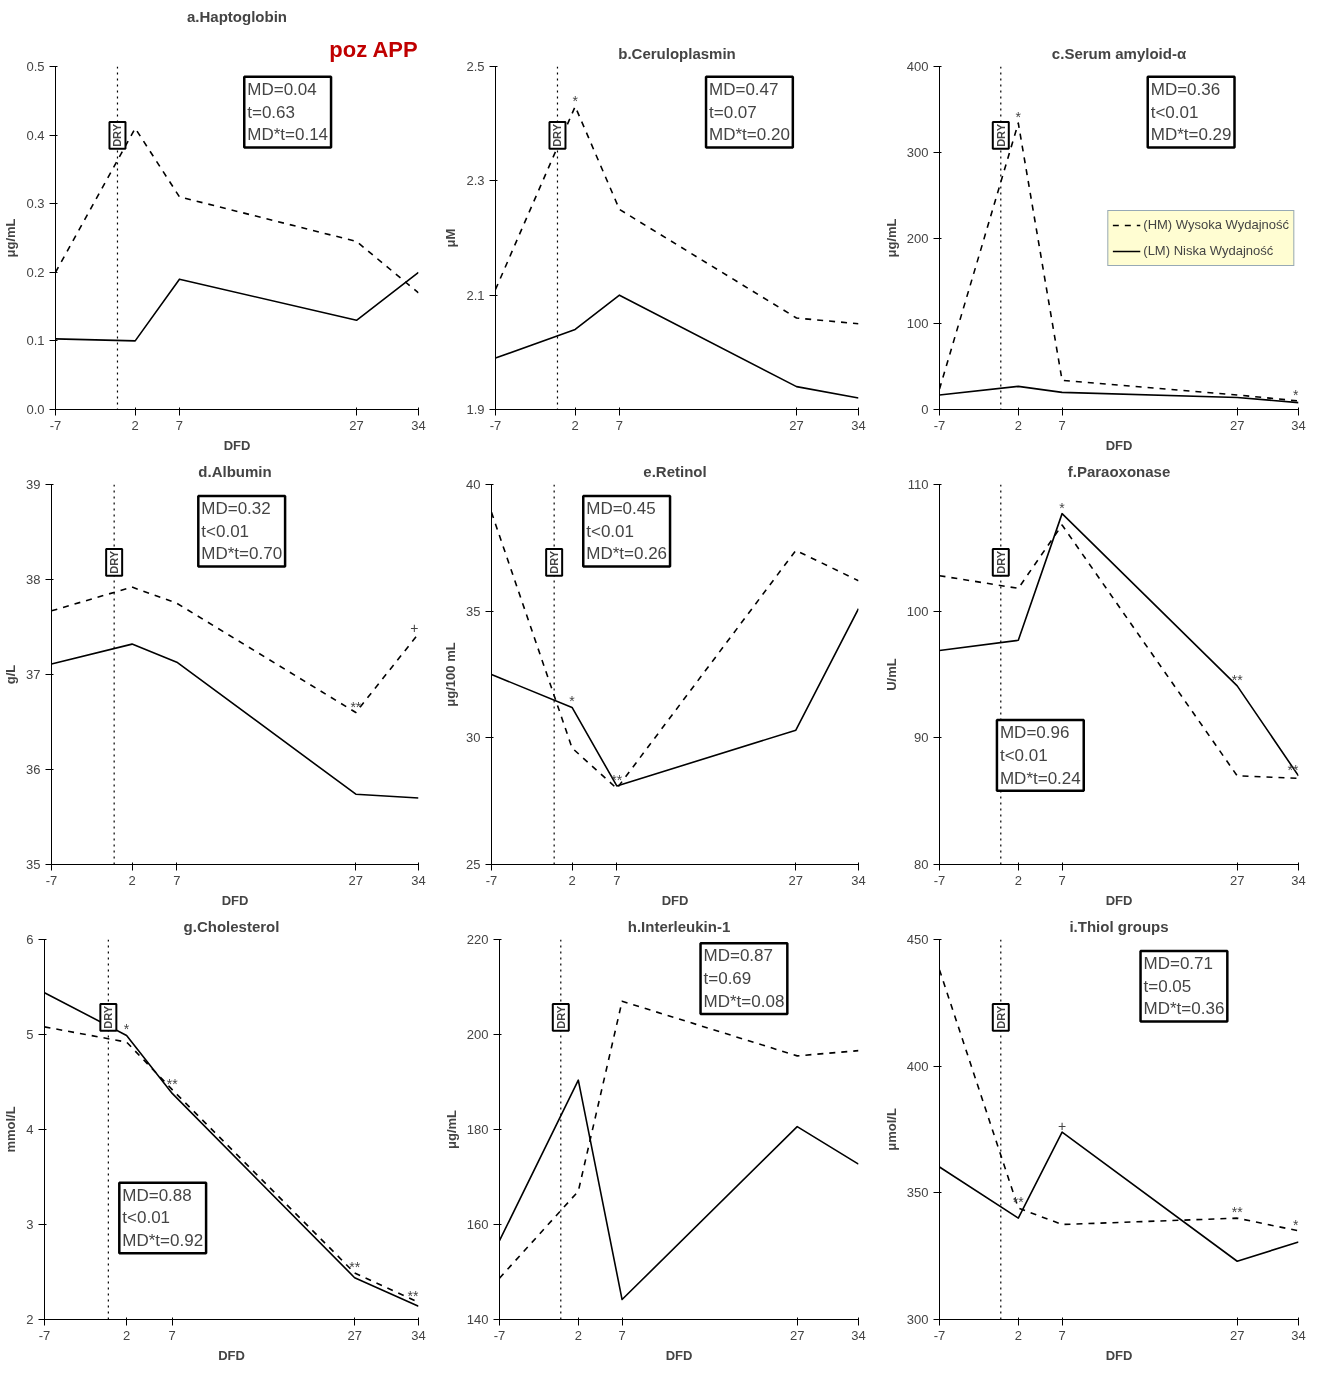 The width and height of the screenshot is (1344, 1382). Describe the element at coordinates (475, 409) in the screenshot. I see `y-tick-label: 1.9` at that location.